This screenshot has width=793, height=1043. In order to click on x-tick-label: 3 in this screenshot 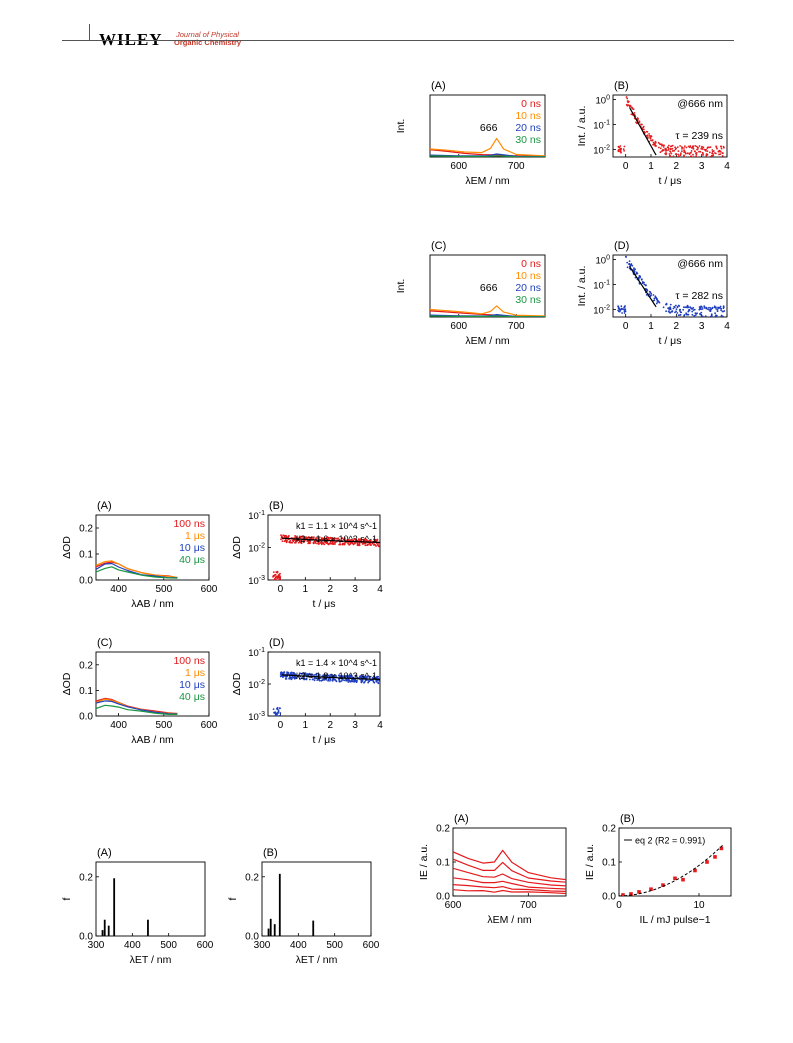, I will do `click(702, 166)`.